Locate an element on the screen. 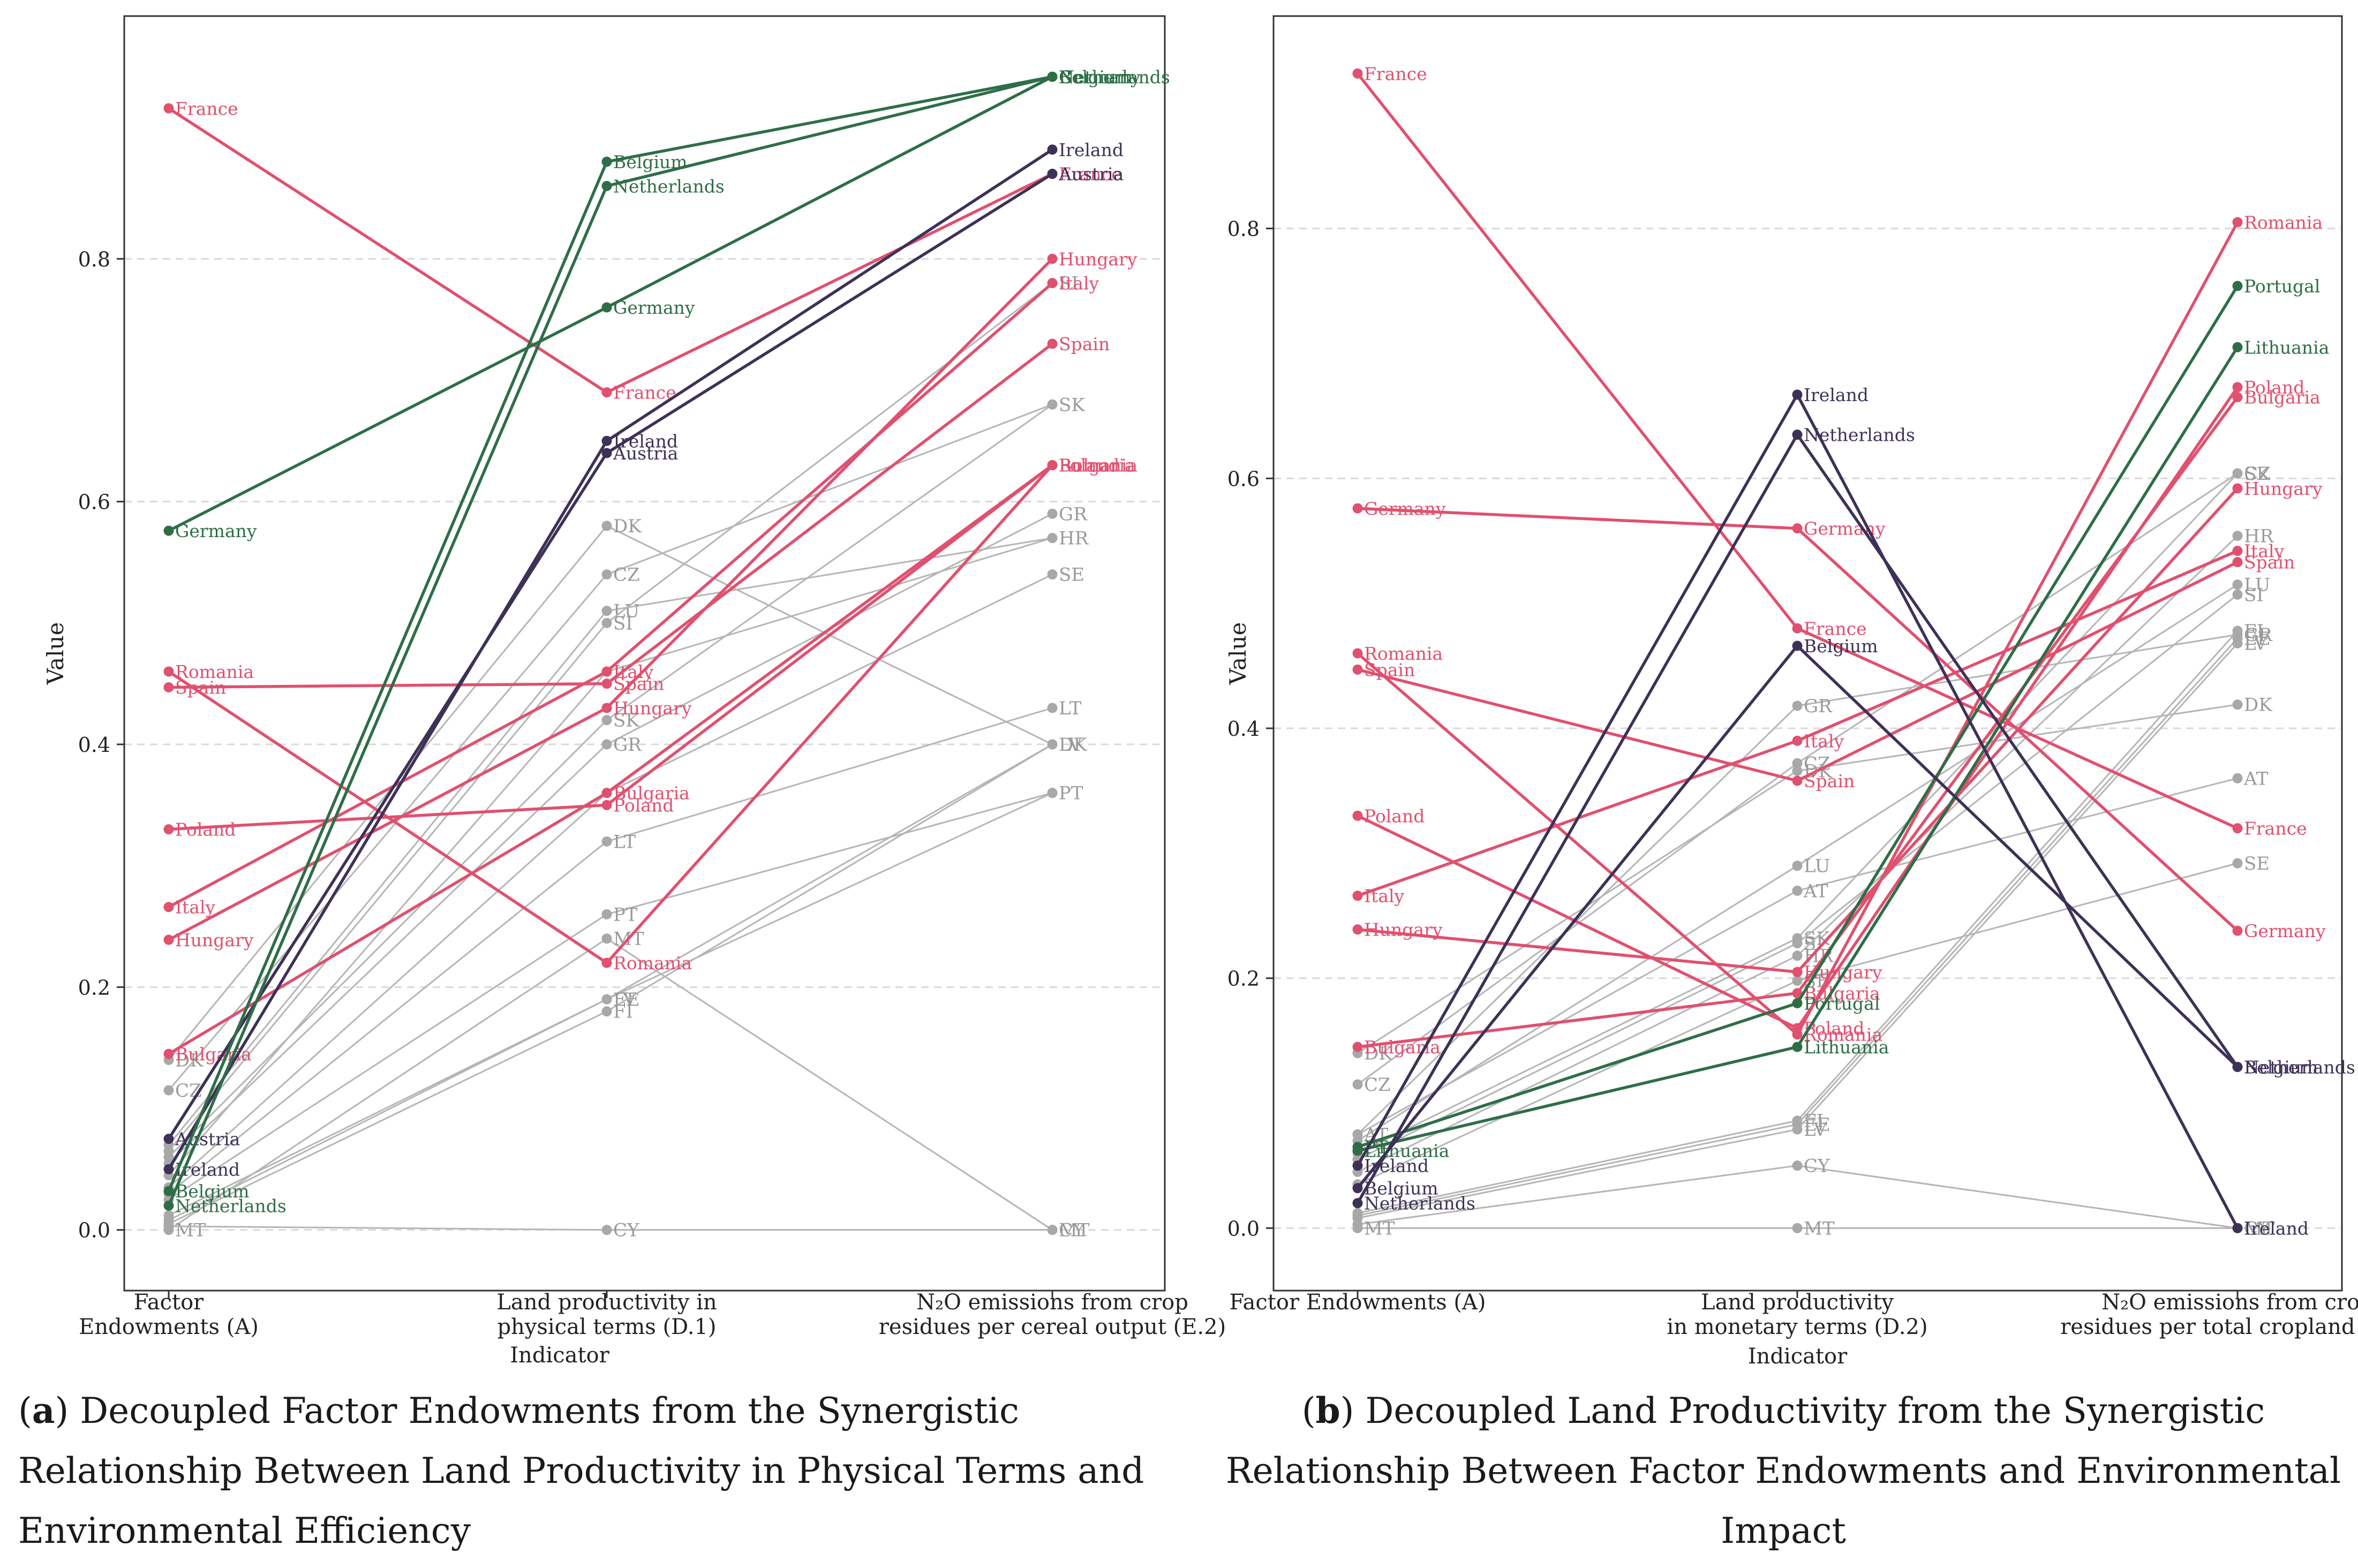 Image resolution: width=2358 pixels, height=1568 pixels. data-label: Poland is located at coordinates (2274, 388).